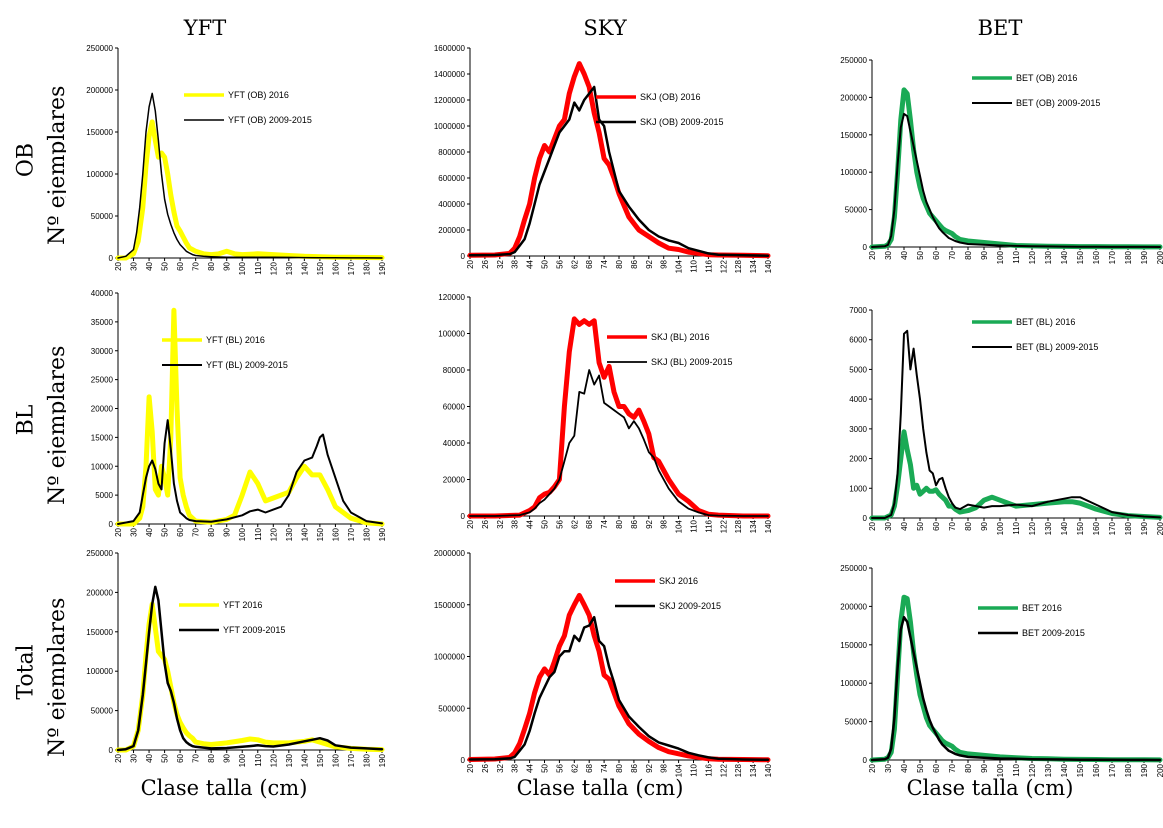  Describe the element at coordinates (451, 297) in the screenshot. I see `y-tick-label: 120000` at that location.